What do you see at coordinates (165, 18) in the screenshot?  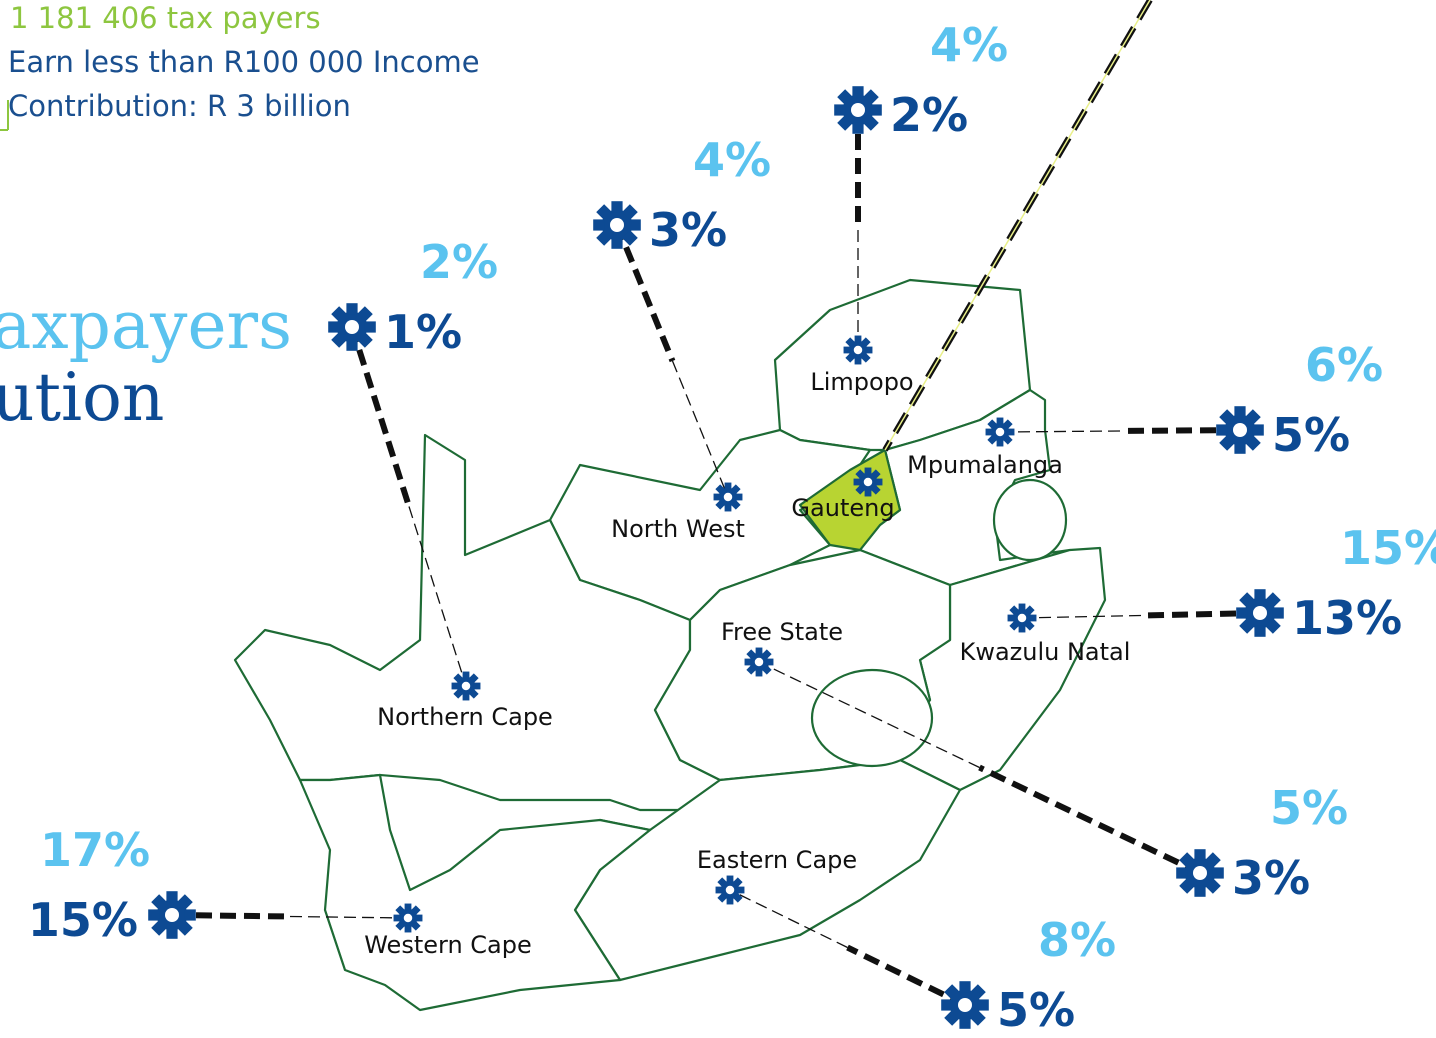 I see `header-line: 1 181 406 tax payers` at bounding box center [165, 18].